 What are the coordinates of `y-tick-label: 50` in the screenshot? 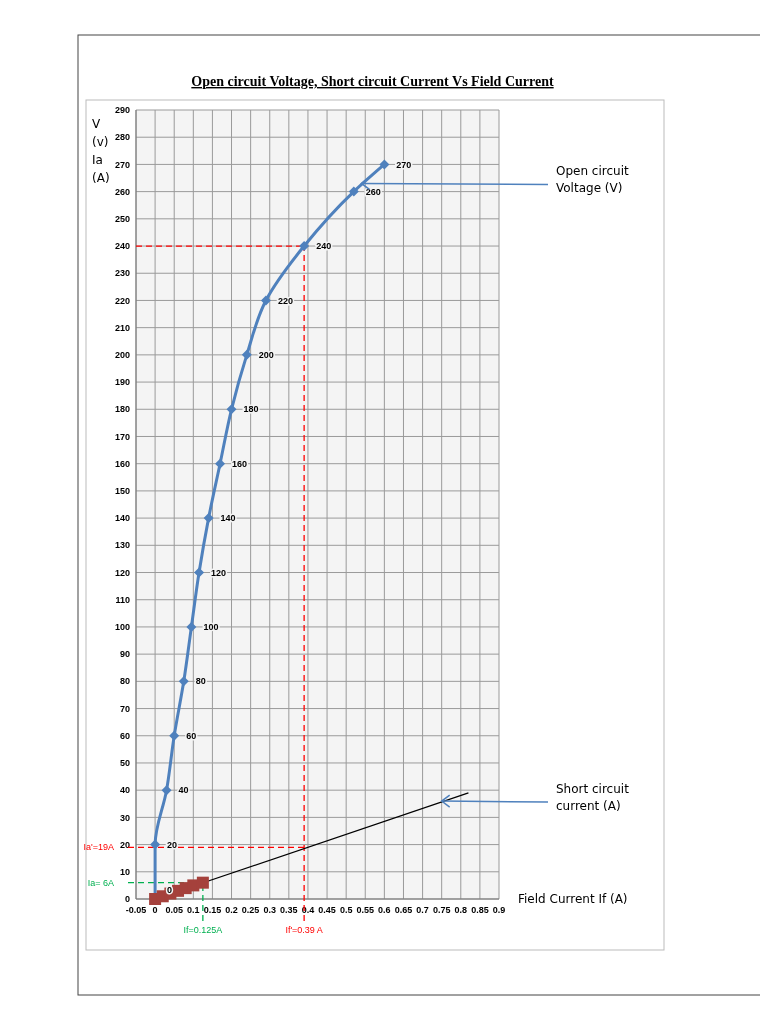 It's located at (124, 763).